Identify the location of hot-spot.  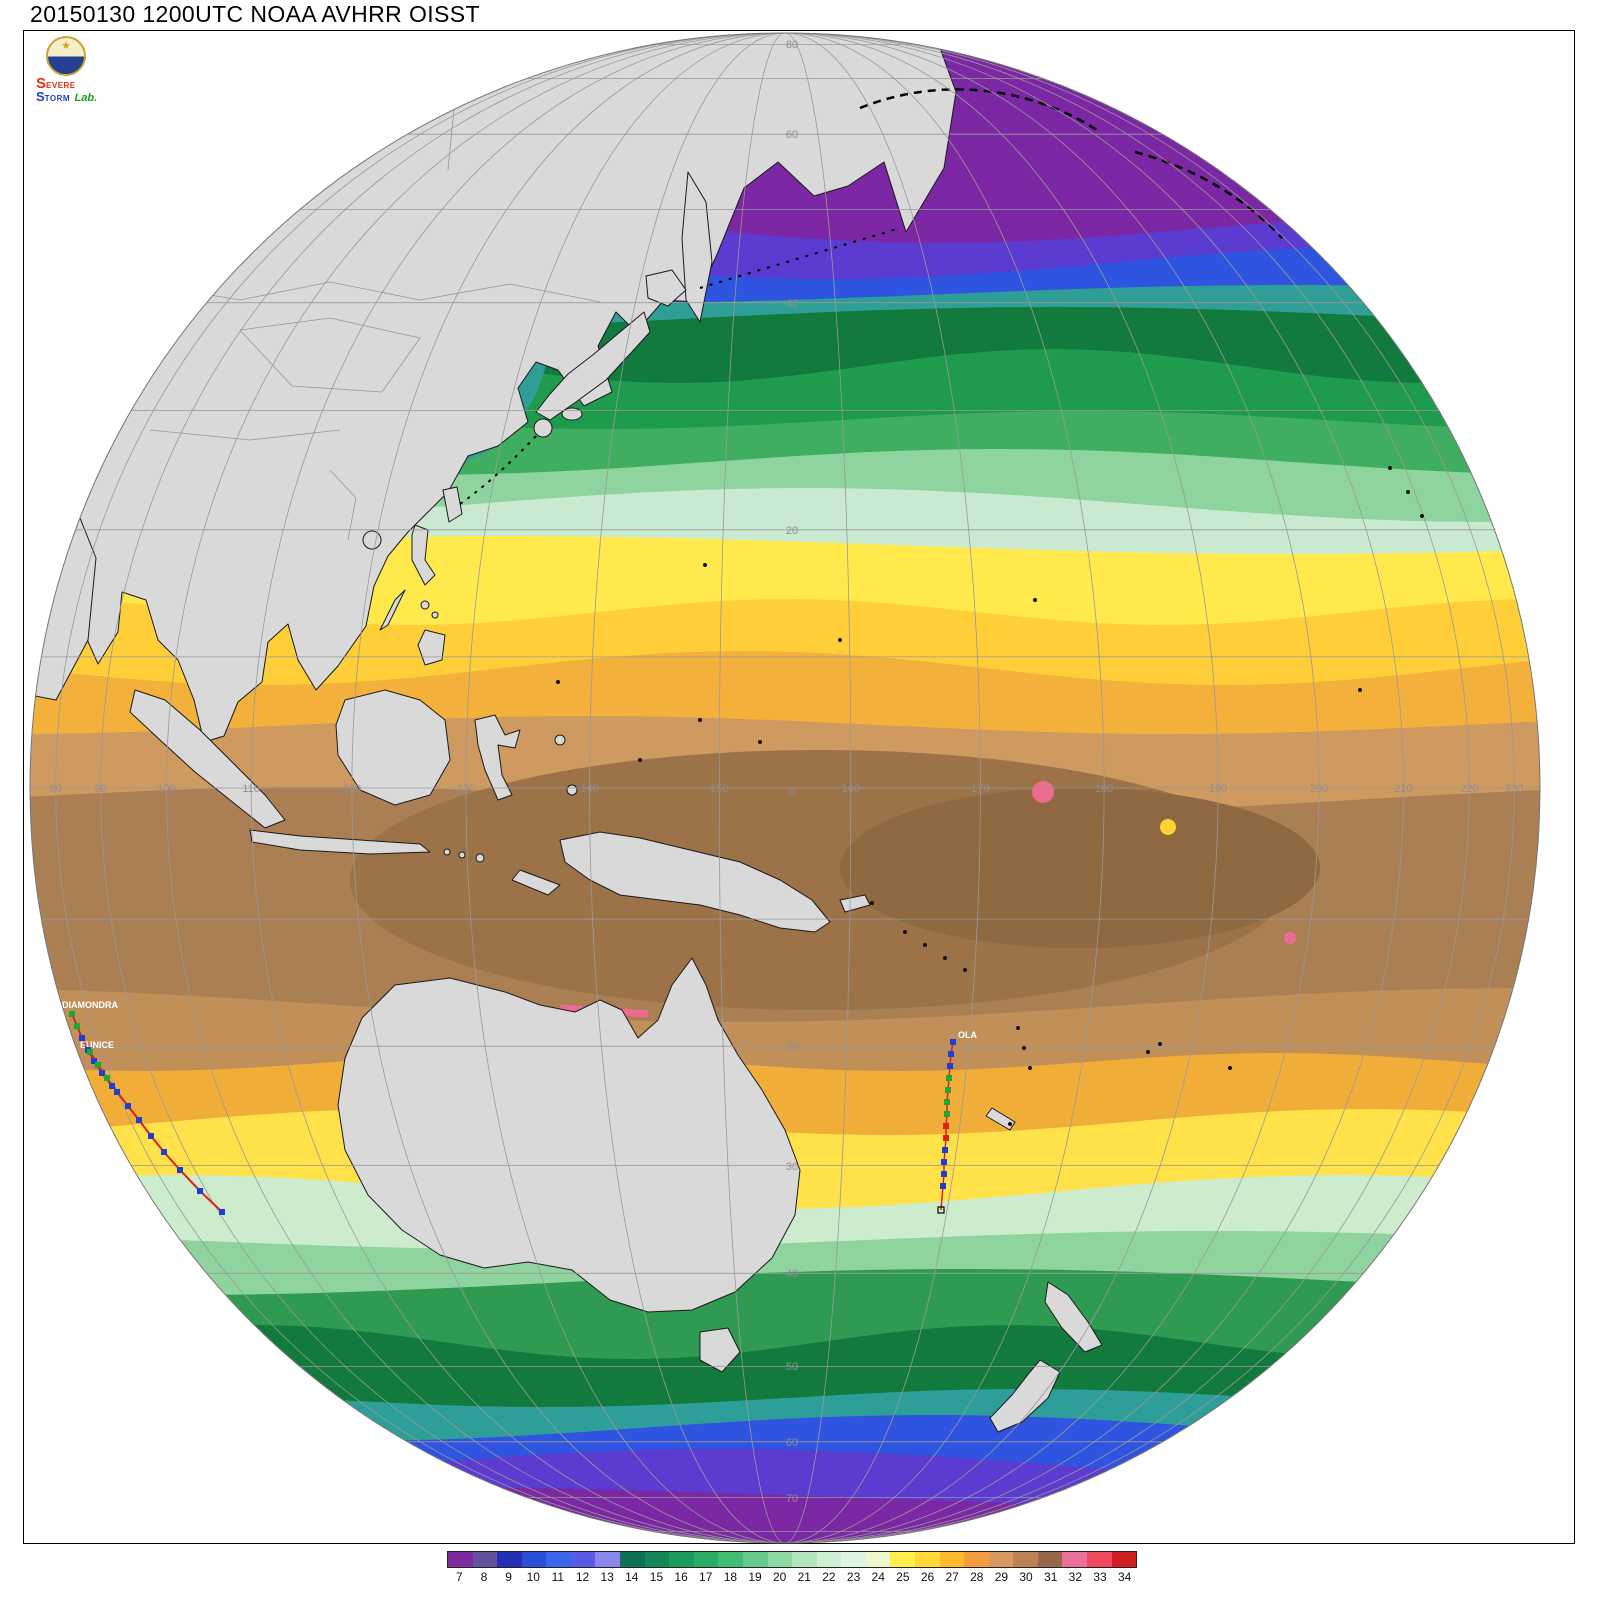
(1290, 938).